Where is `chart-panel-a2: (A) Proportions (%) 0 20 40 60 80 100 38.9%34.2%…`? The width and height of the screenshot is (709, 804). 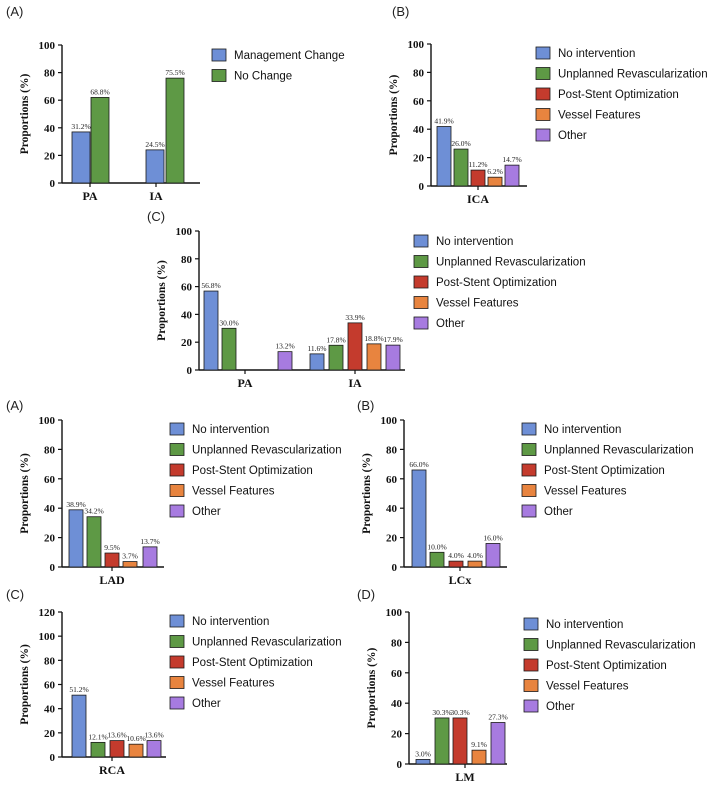 chart-panel-a2: (A) Proportions (%) 0 20 40 60 80 100 38.9%34.2%… is located at coordinates (174, 492).